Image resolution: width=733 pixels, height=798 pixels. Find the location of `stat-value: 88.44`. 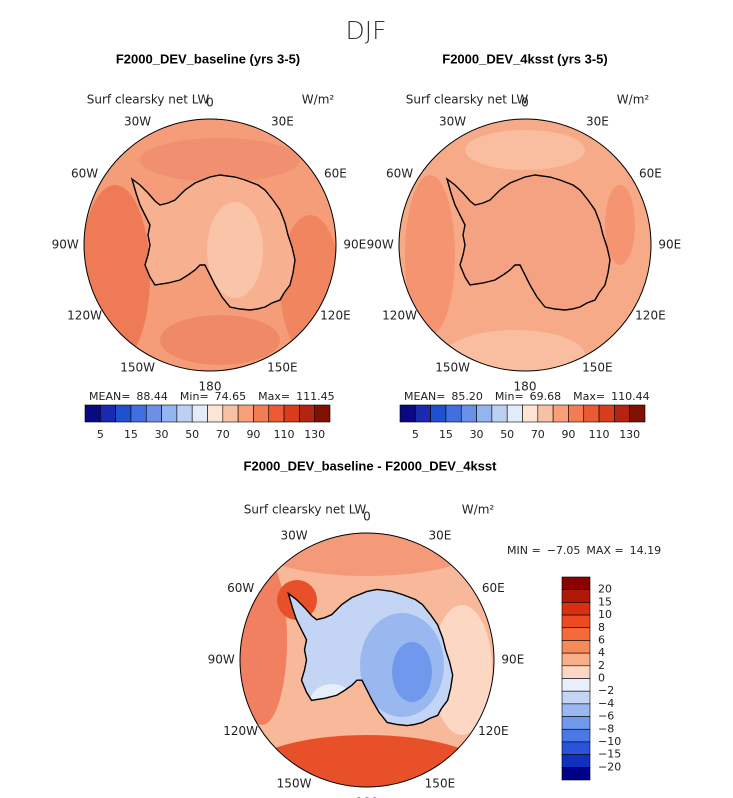

stat-value: 88.44 is located at coordinates (152, 396).